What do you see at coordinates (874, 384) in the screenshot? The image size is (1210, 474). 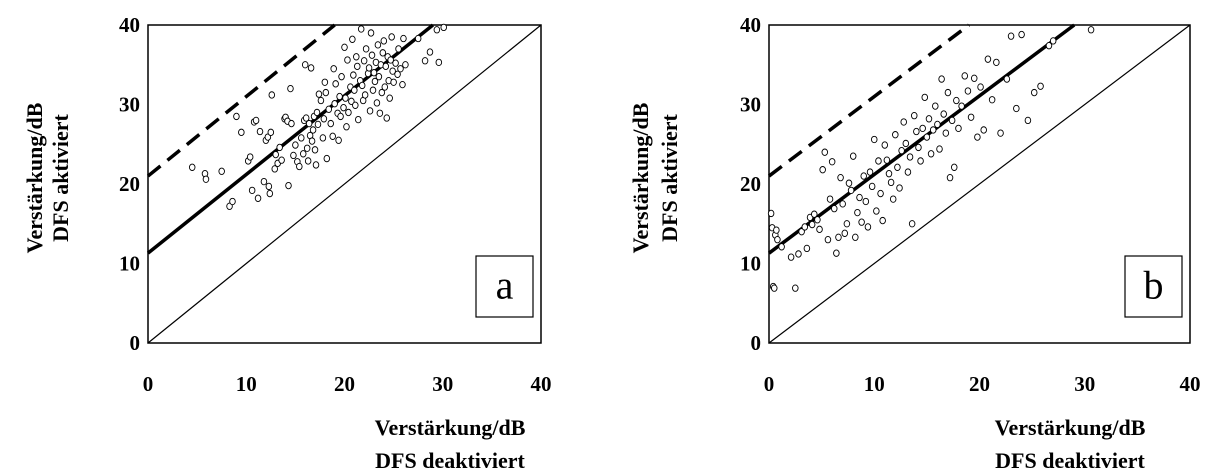 I see `x-tick-label: 10` at bounding box center [874, 384].